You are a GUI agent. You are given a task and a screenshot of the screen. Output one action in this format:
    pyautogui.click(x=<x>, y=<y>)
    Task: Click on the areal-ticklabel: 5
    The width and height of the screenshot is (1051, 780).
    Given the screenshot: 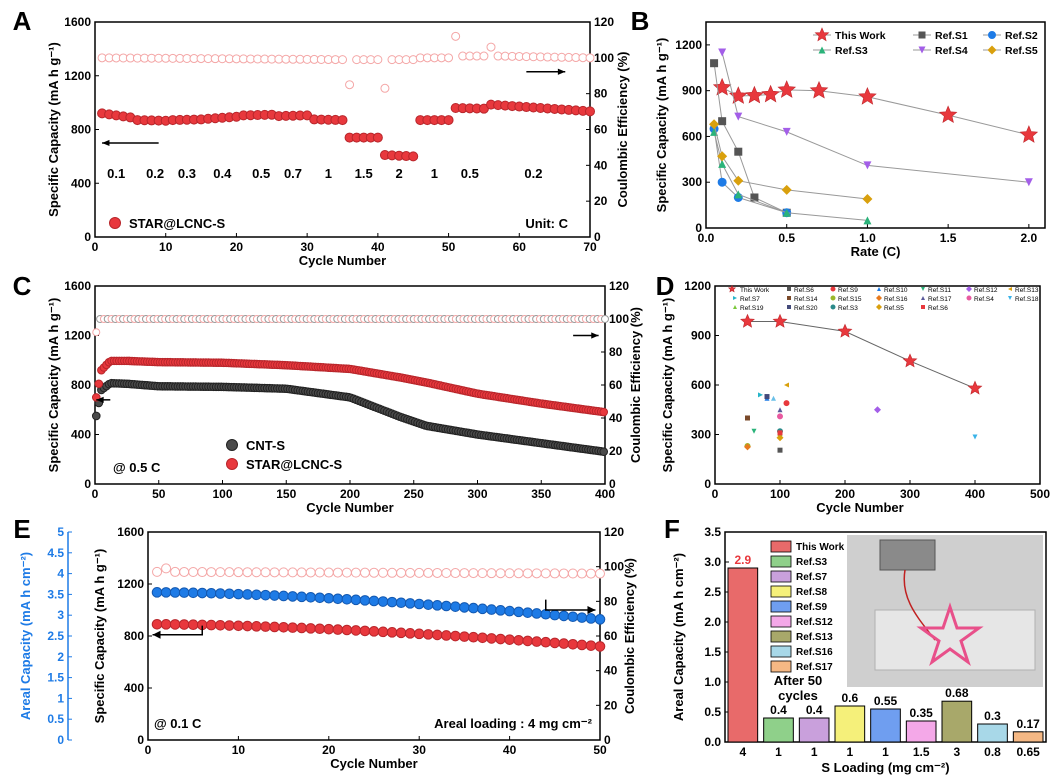 What is the action you would take?
    pyautogui.click(x=60, y=532)
    